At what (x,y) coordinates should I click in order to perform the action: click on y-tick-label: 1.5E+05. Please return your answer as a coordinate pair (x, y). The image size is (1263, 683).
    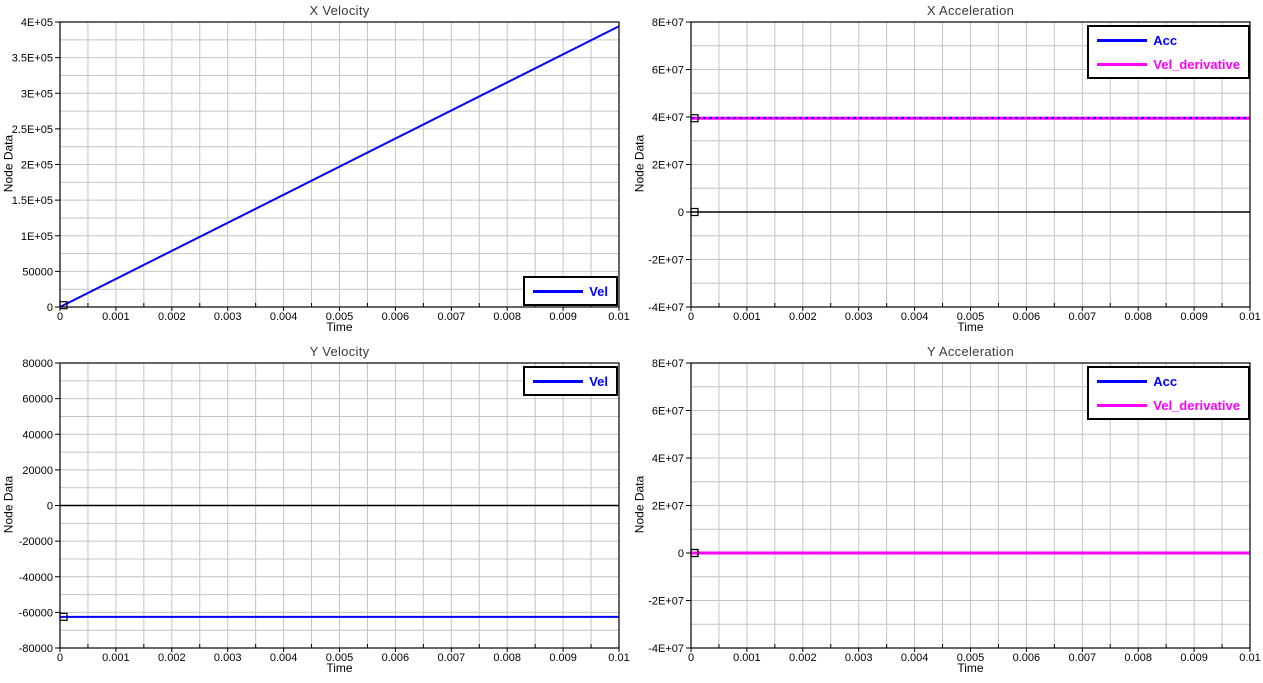
    Looking at the image, I should click on (32, 201).